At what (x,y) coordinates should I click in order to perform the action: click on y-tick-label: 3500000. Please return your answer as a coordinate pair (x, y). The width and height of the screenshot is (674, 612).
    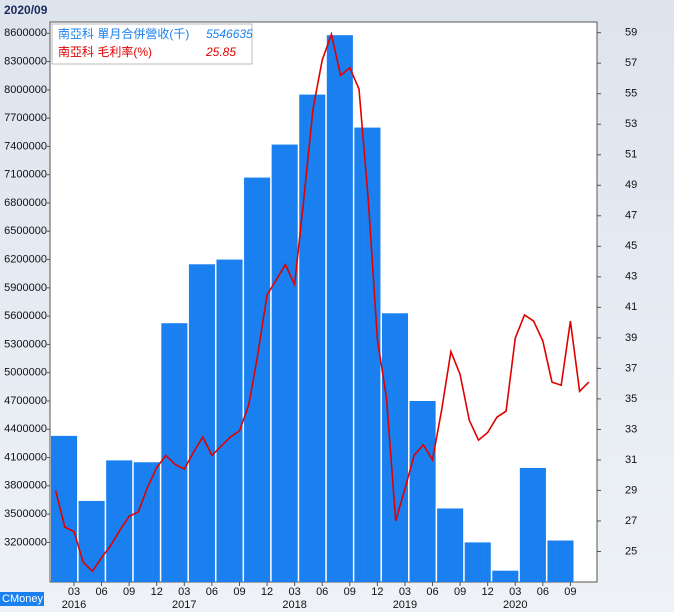
    Looking at the image, I should click on (25, 514).